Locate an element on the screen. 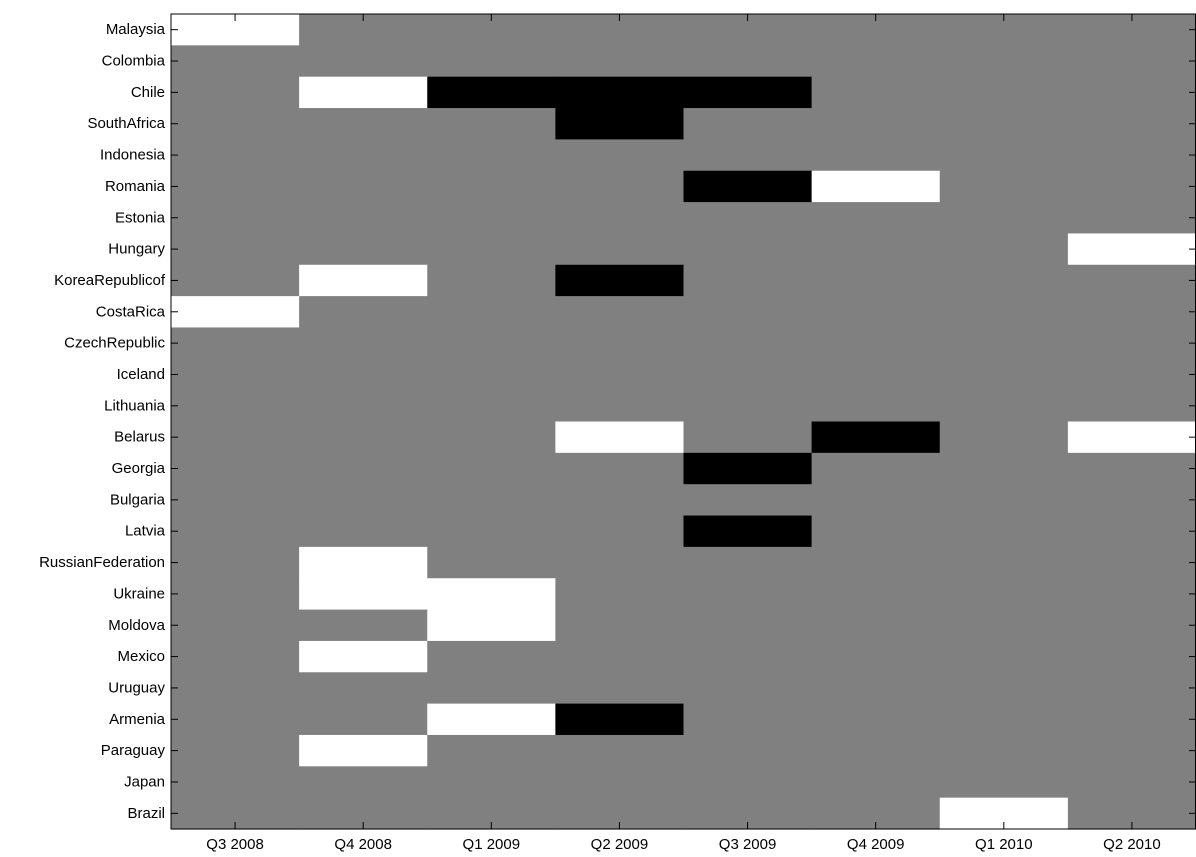  y-tick-label: Bulgaria is located at coordinates (138, 499).